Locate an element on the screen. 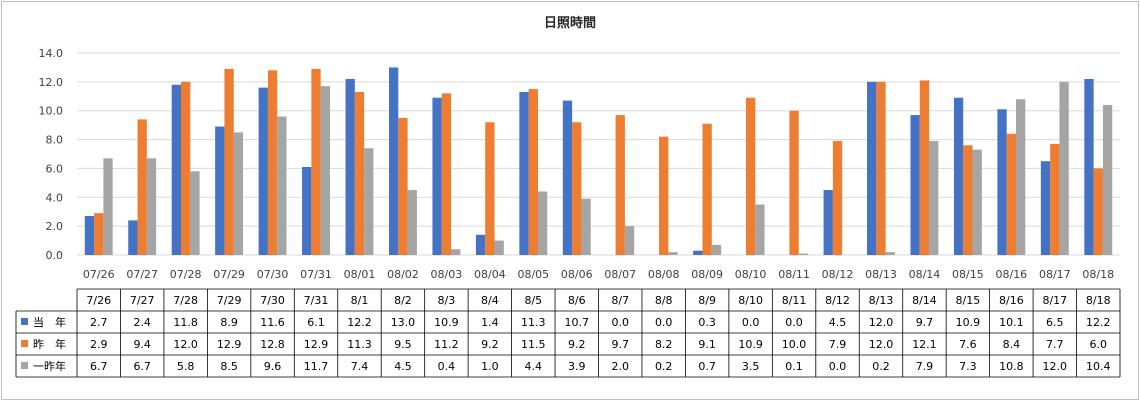  x-tick-label: 08/18 is located at coordinates (1098, 274).